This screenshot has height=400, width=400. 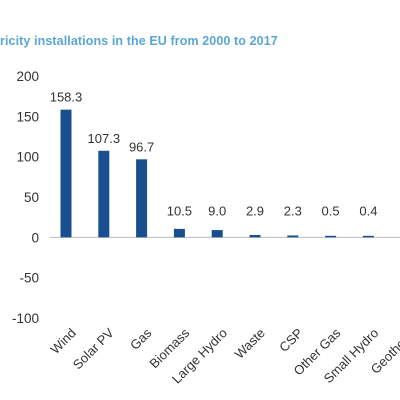 I want to click on y-tick-label: 0, so click(x=35, y=237).